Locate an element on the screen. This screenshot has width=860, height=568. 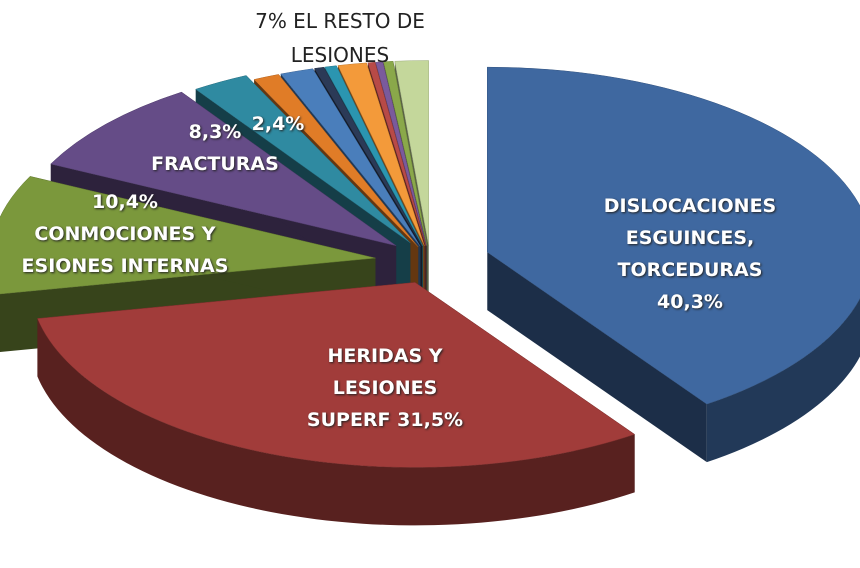
slice-name: FRACTURAS is located at coordinates (215, 164).